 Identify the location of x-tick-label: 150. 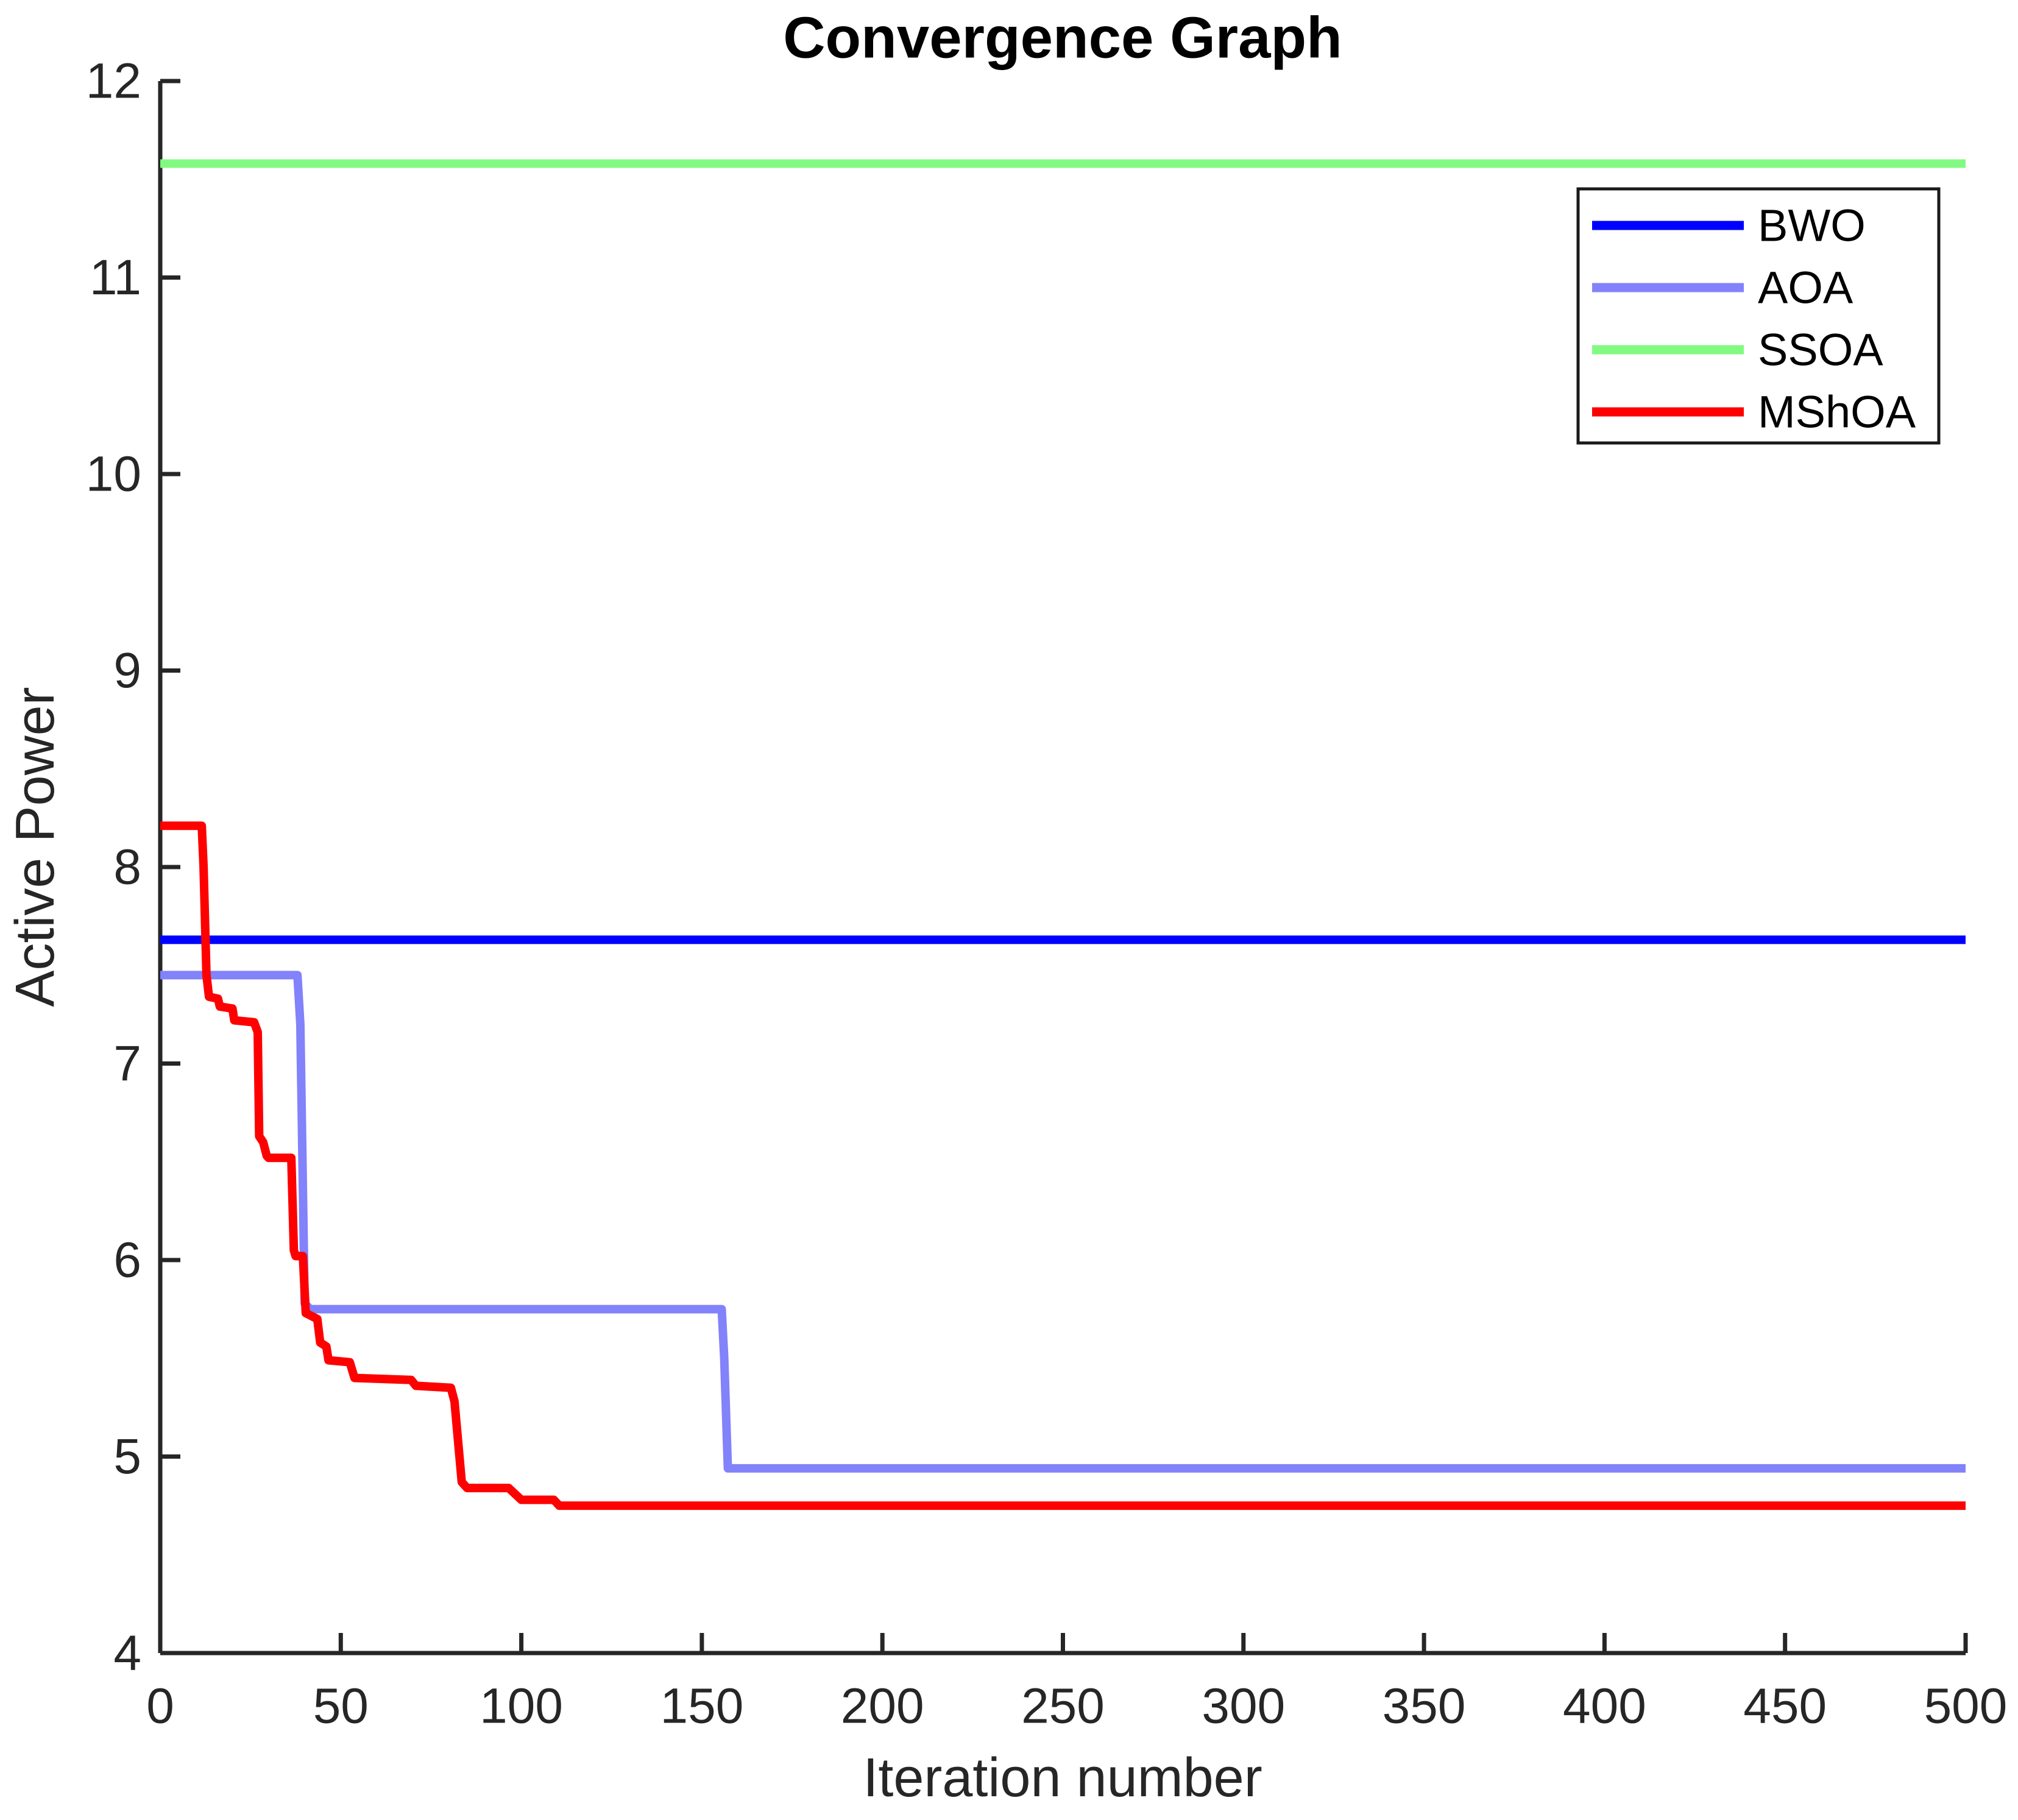
(702, 1706).